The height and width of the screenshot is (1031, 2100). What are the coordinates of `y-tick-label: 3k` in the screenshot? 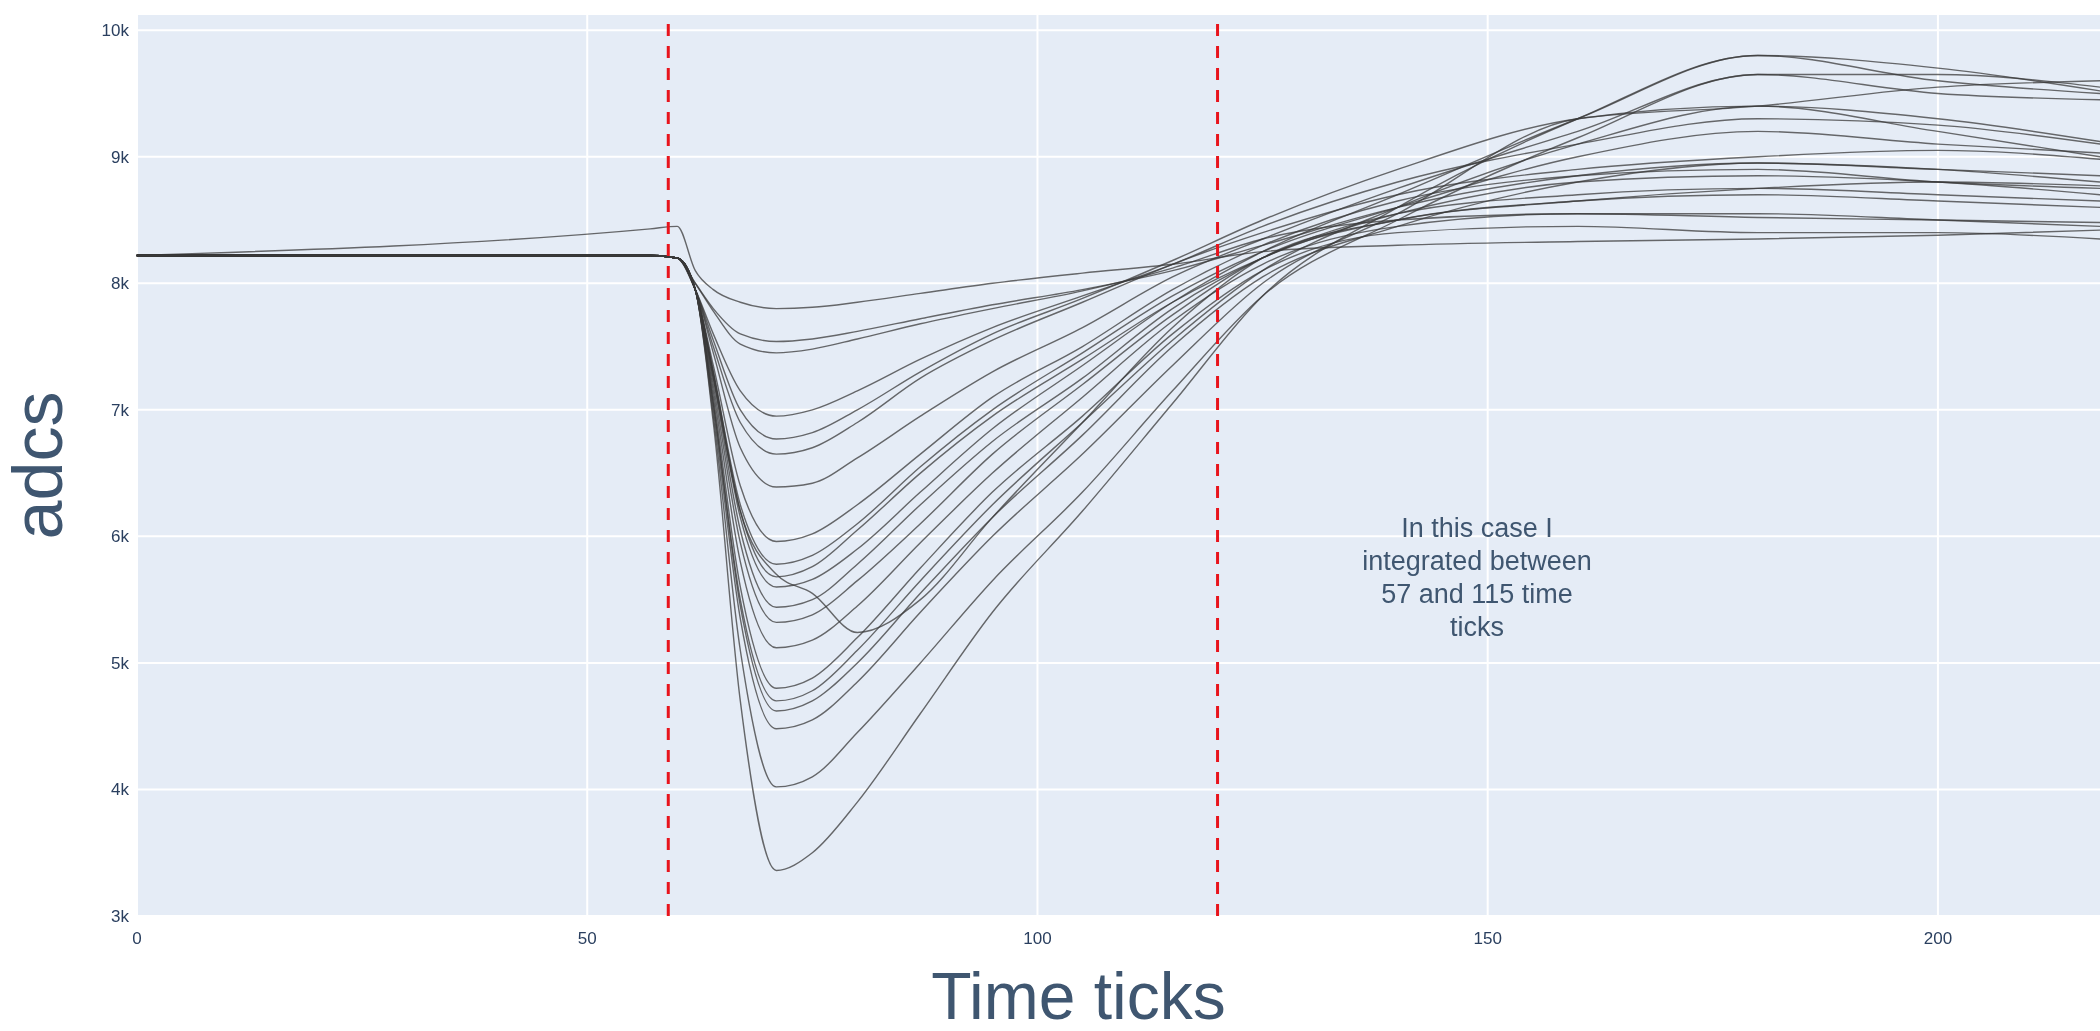 It's located at (120, 916).